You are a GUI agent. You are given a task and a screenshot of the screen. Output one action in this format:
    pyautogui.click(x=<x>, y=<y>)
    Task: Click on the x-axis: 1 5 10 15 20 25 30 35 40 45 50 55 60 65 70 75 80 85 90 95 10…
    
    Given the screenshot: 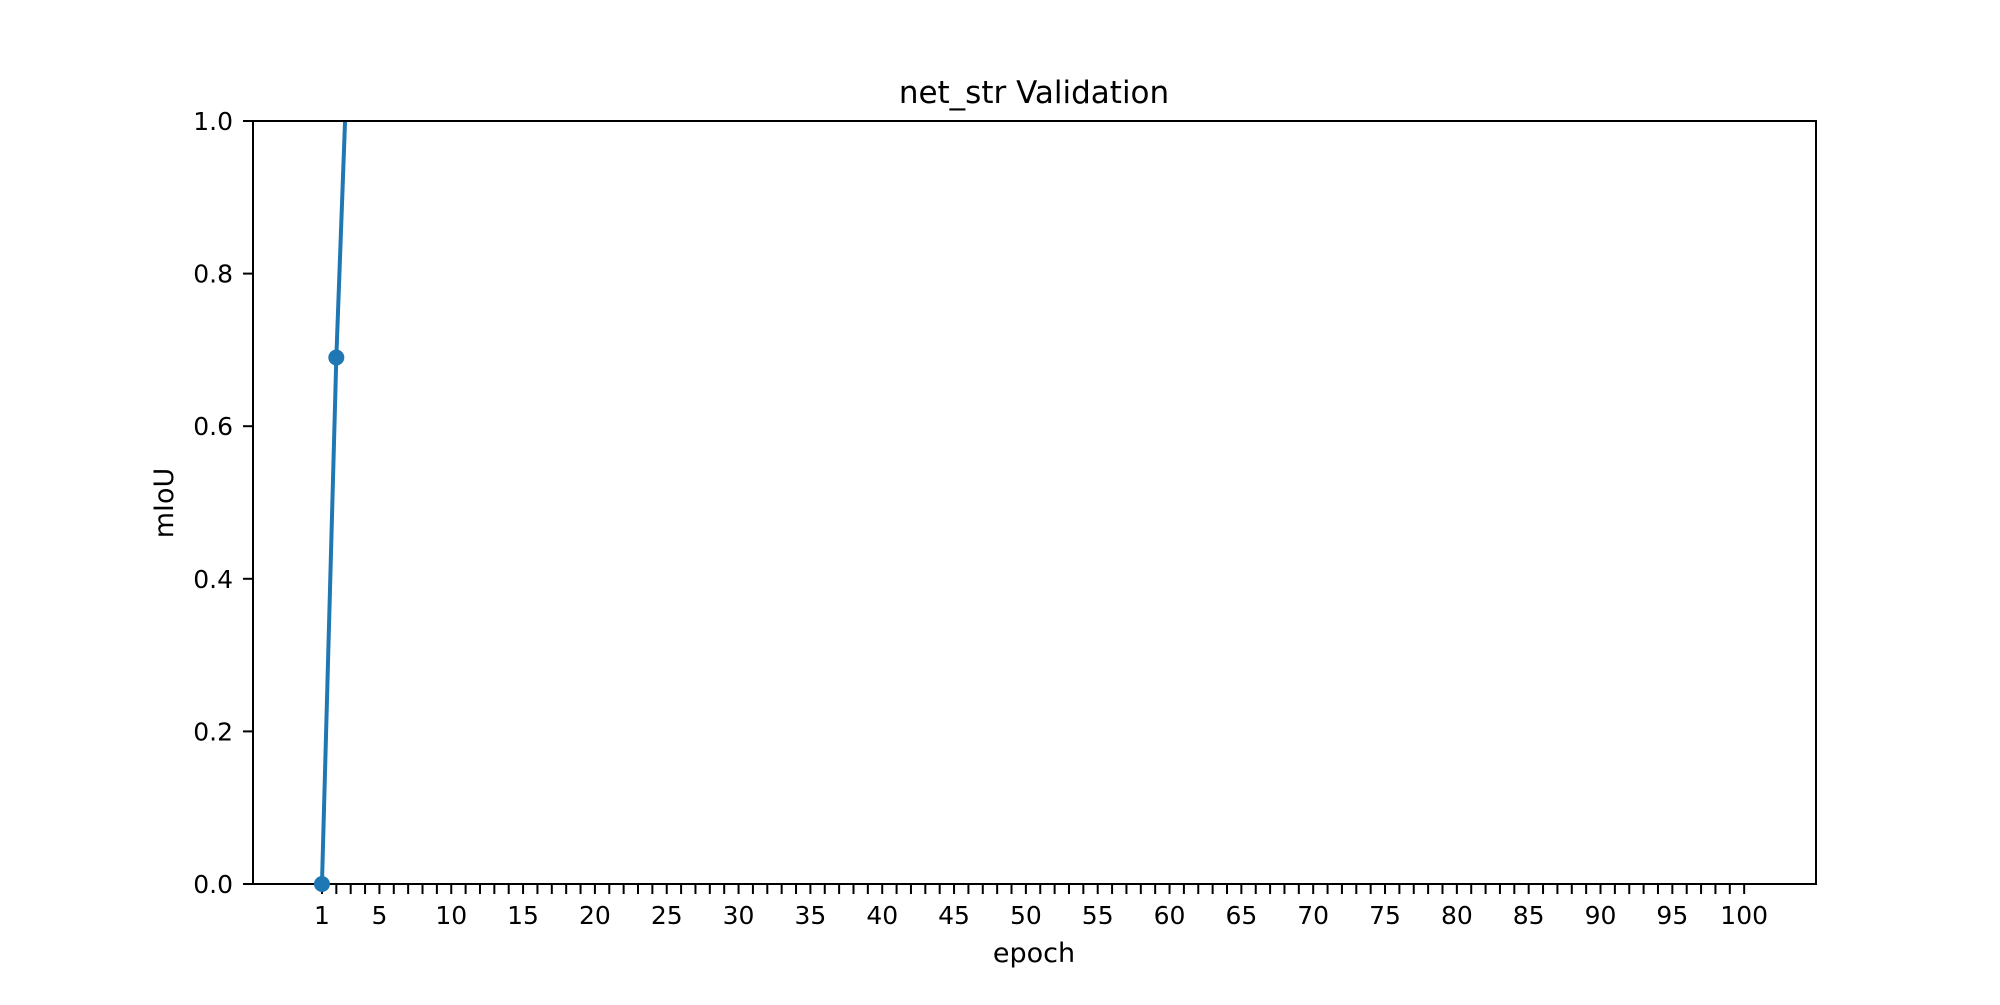 What is the action you would take?
    pyautogui.click(x=1041, y=907)
    